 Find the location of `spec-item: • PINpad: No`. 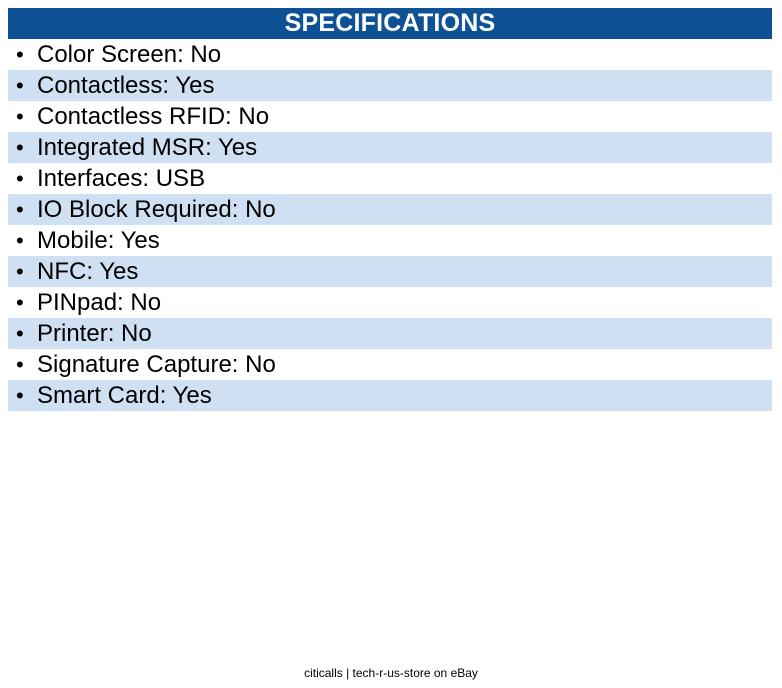

spec-item: • PINpad: No is located at coordinates (390, 302).